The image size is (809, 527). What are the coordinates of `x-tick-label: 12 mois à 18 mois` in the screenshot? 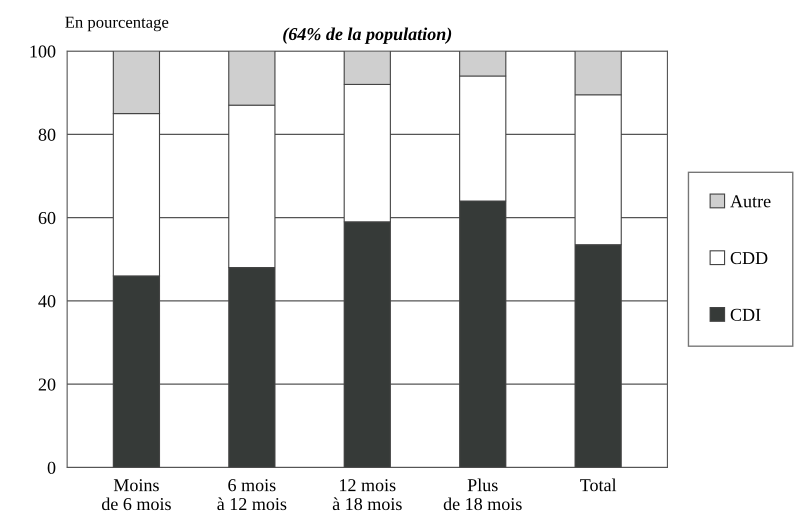 It's located at (367, 494).